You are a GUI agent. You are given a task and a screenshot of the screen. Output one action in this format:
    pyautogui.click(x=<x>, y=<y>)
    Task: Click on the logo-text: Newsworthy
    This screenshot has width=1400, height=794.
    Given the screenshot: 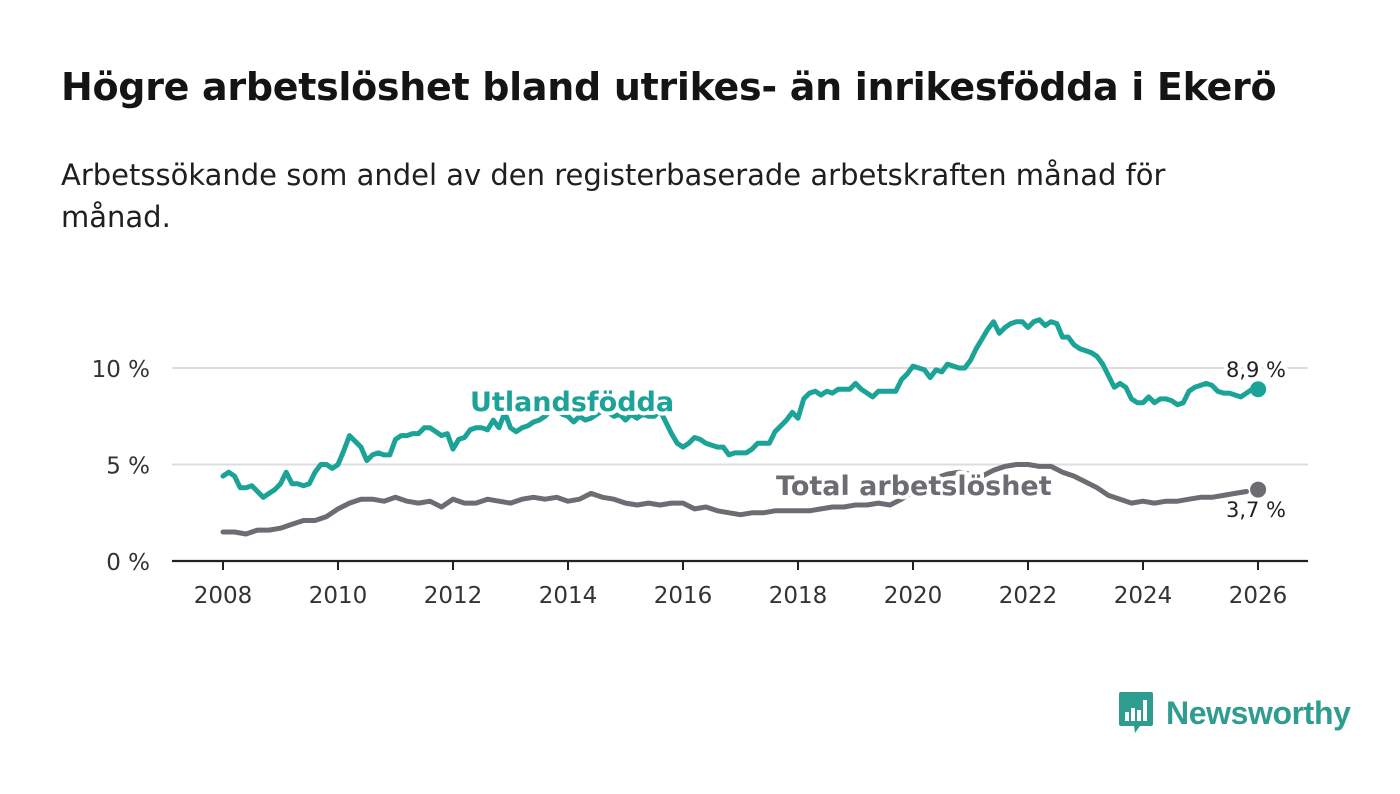 What is the action you would take?
    pyautogui.click(x=1258, y=712)
    